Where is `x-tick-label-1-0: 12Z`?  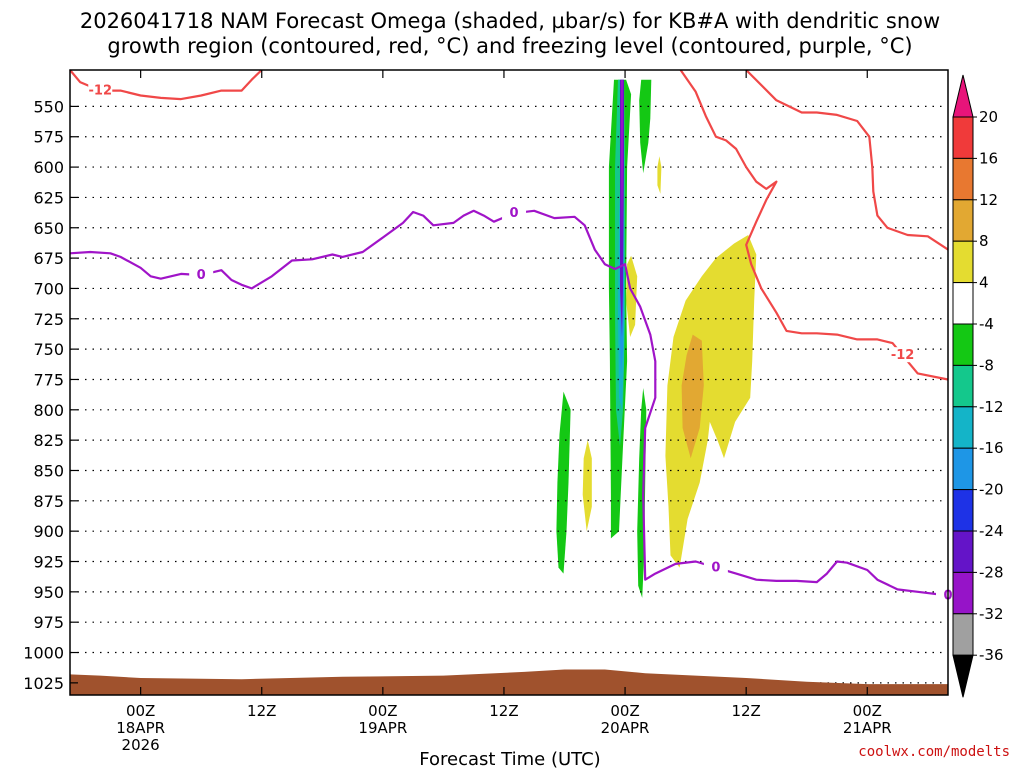 x-tick-label-1-0: 12Z is located at coordinates (261, 711).